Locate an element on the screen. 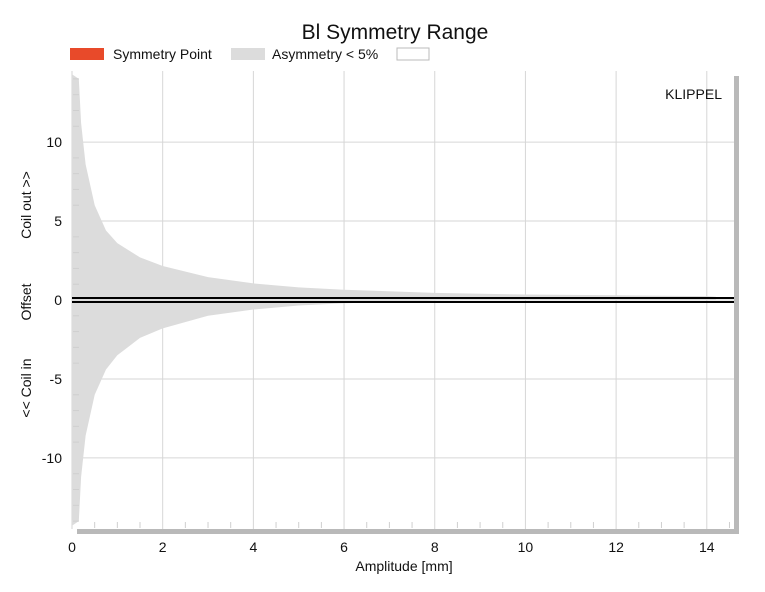  legend-swatch-empty is located at coordinates (413, 54).